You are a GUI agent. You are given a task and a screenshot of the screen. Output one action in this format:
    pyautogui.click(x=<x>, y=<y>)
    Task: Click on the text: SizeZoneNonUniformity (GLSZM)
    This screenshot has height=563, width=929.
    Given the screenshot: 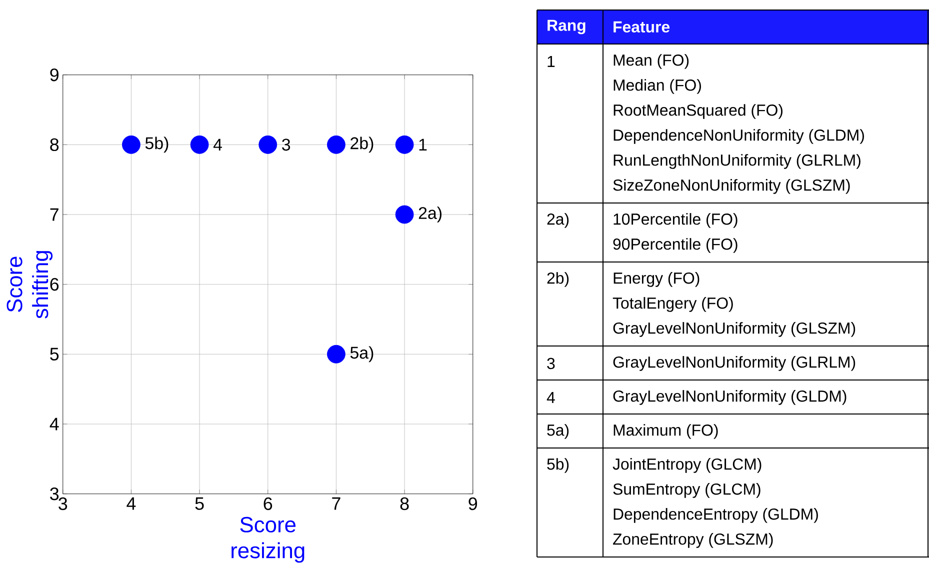 What is the action you would take?
    pyautogui.click(x=731, y=186)
    